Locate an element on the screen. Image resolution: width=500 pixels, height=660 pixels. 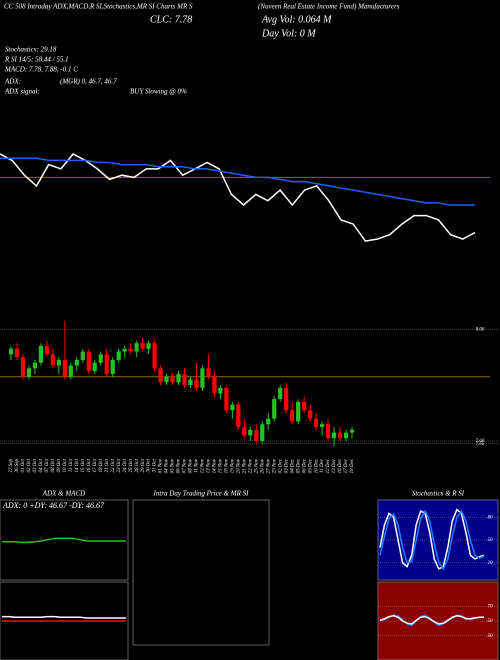
y-tick-label: 8.06 is located at coordinates (480, 329).